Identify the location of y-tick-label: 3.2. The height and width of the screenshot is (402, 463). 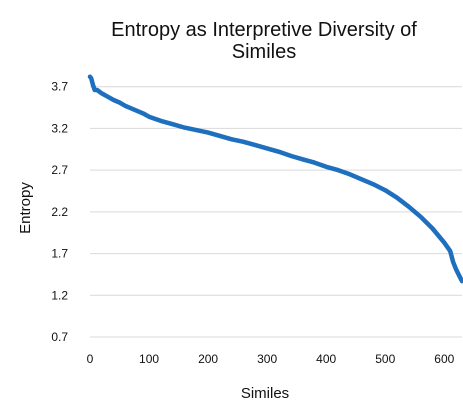
(59, 128).